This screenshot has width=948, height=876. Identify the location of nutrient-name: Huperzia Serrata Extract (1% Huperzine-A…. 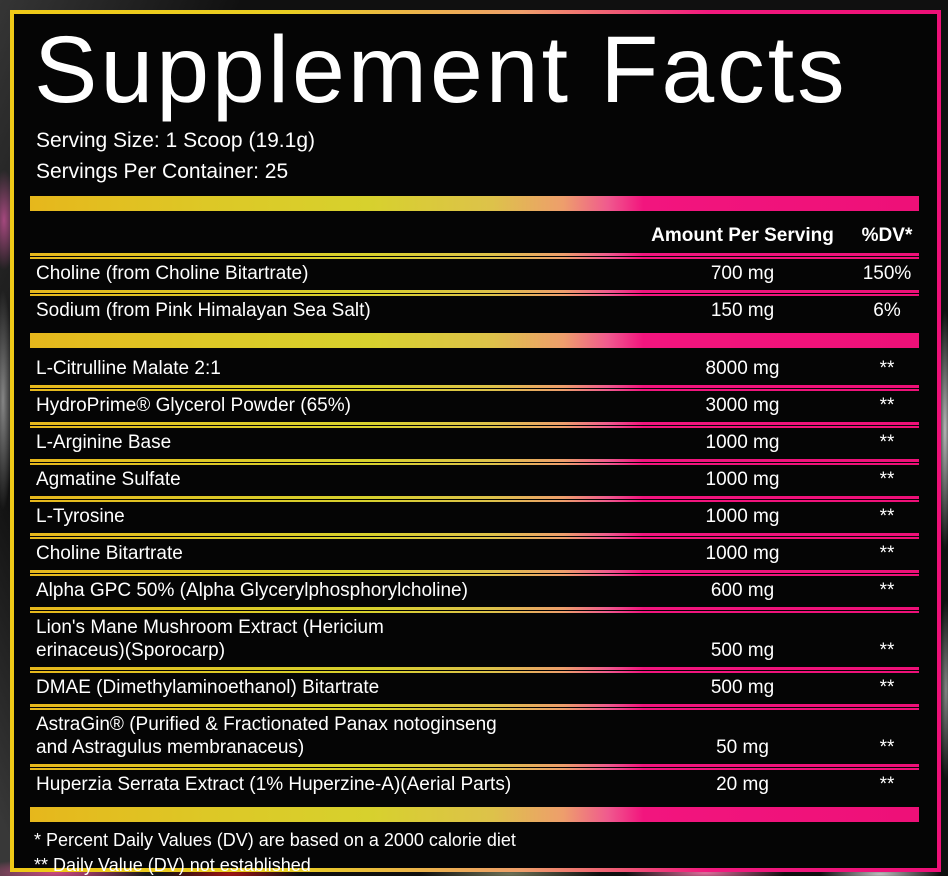
(274, 784).